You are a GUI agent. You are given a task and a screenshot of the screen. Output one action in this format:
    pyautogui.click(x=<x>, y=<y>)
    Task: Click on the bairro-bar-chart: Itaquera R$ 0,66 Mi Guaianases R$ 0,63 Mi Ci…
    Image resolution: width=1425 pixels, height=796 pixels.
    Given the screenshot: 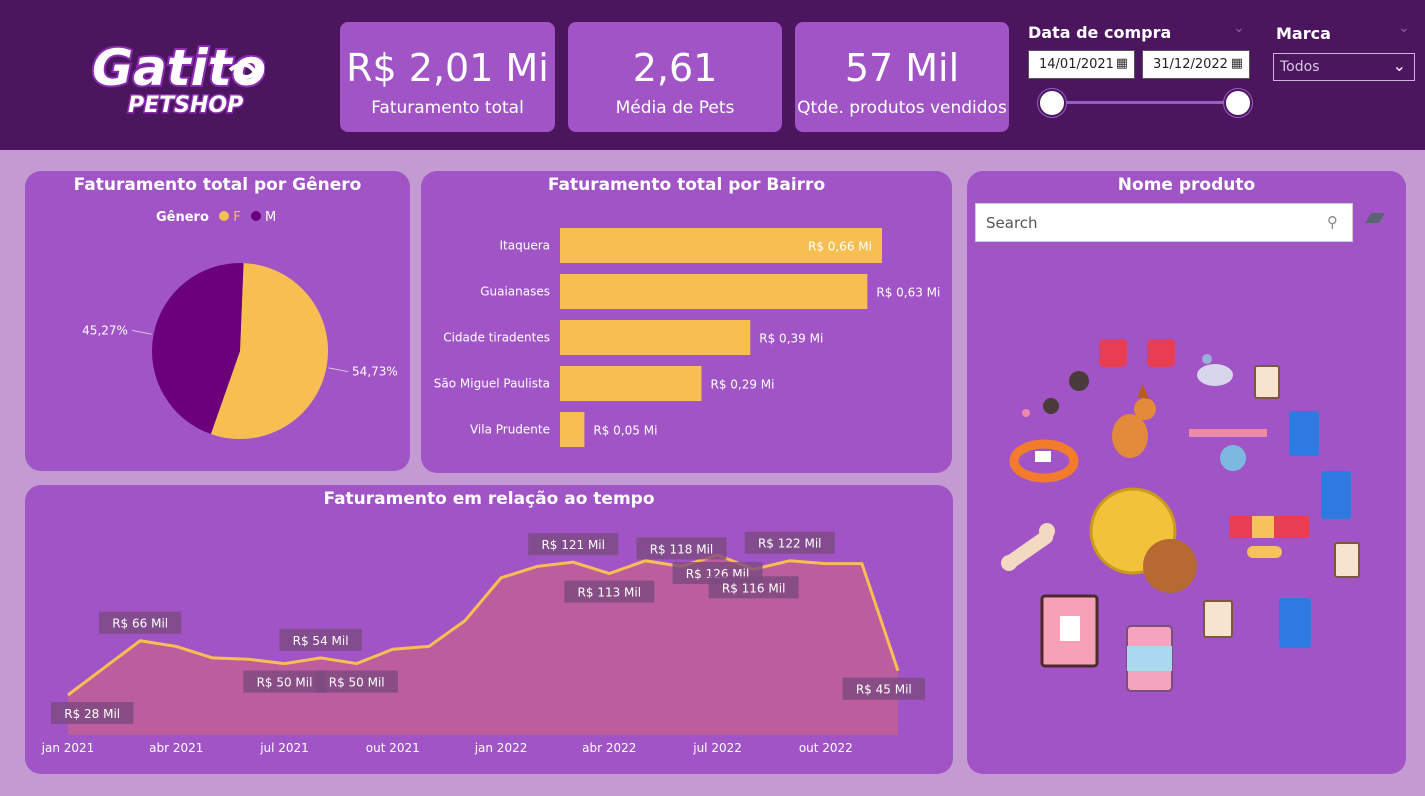 What is the action you would take?
    pyautogui.click(x=686, y=322)
    